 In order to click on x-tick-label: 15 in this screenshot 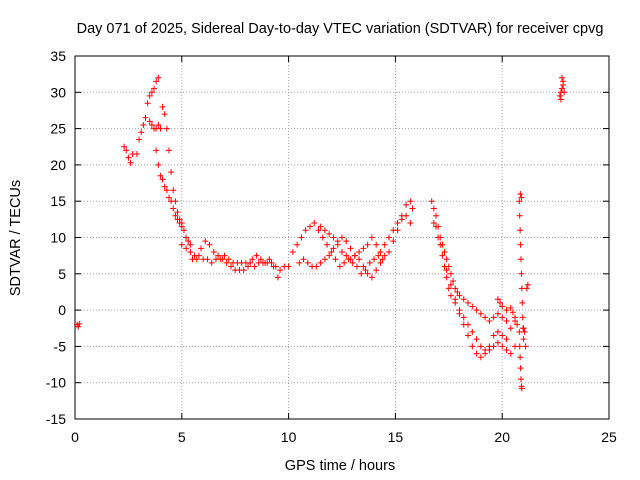, I will do `click(396, 437)`.